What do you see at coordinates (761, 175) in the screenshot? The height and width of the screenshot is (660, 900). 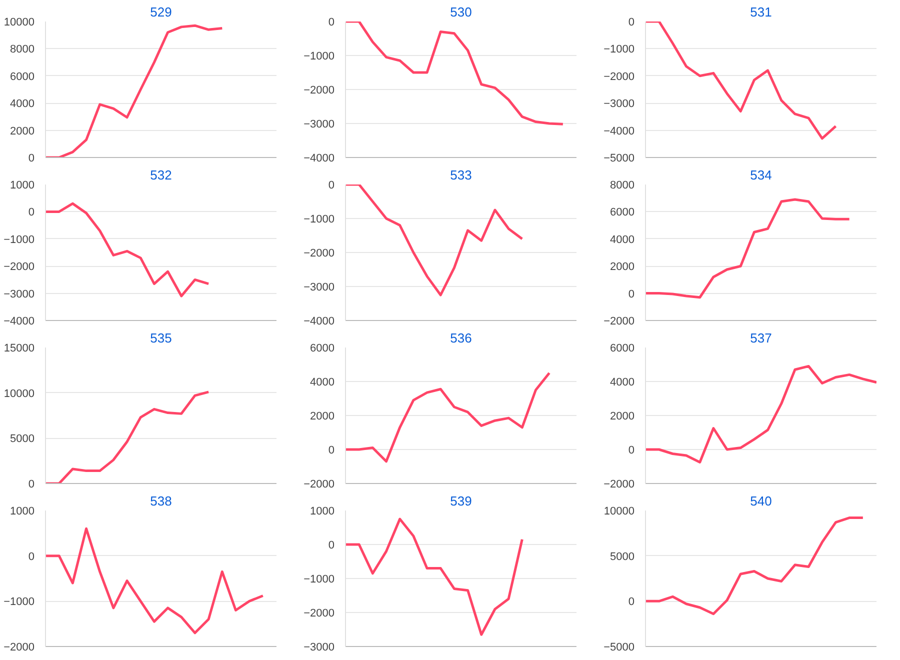 I see `chart-title: 534` at bounding box center [761, 175].